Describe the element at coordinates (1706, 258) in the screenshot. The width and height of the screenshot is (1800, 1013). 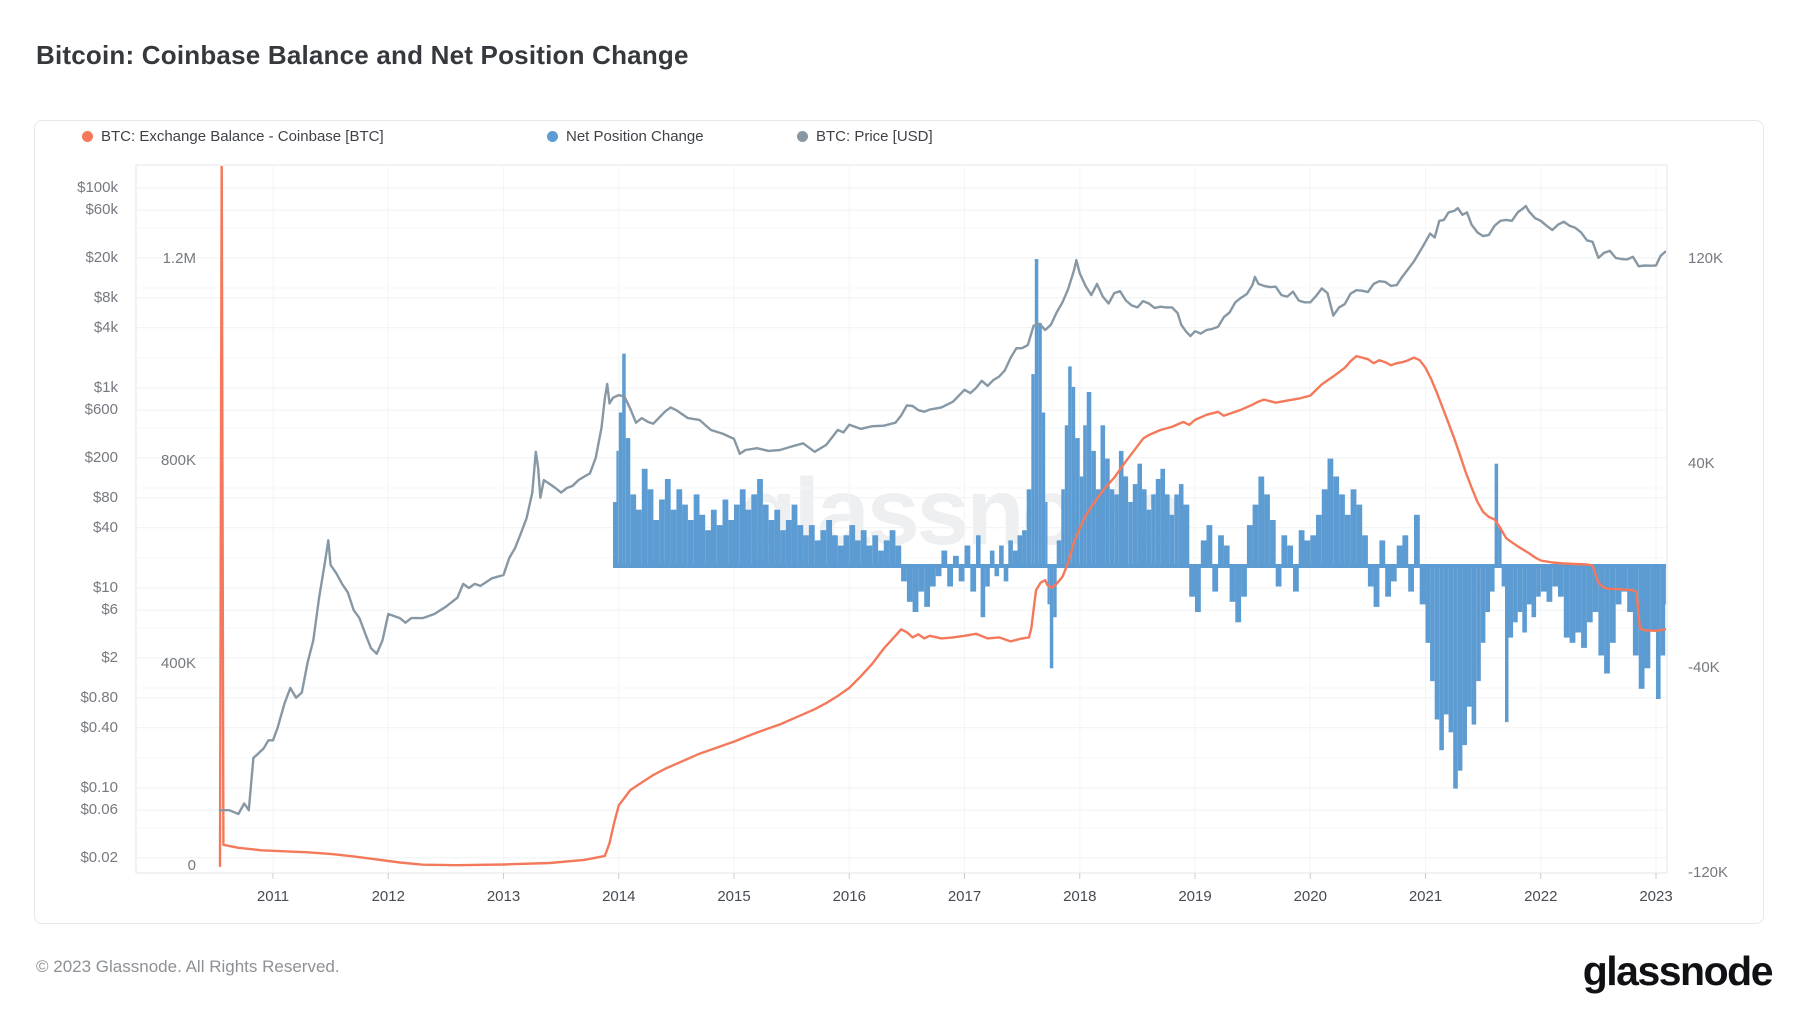
I see `y-axis-tick-npc: 120K` at that location.